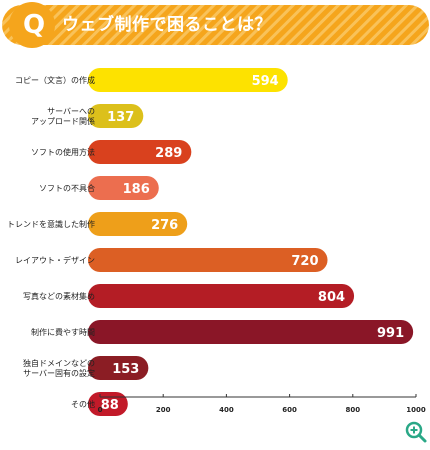 The width and height of the screenshot is (430, 450). I want to click on zoom-in-icon, so click(416, 432).